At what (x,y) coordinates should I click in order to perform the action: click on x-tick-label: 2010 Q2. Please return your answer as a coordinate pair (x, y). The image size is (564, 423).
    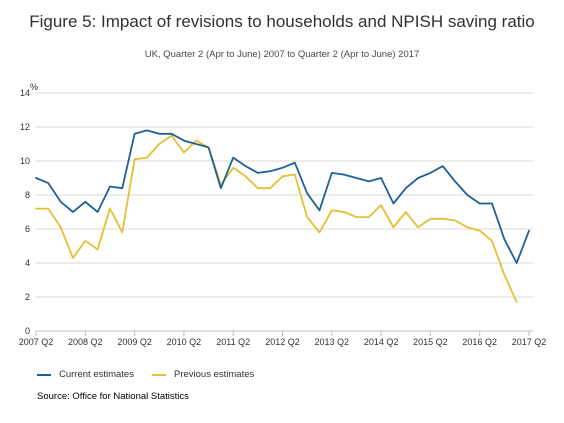
    Looking at the image, I should click on (184, 342).